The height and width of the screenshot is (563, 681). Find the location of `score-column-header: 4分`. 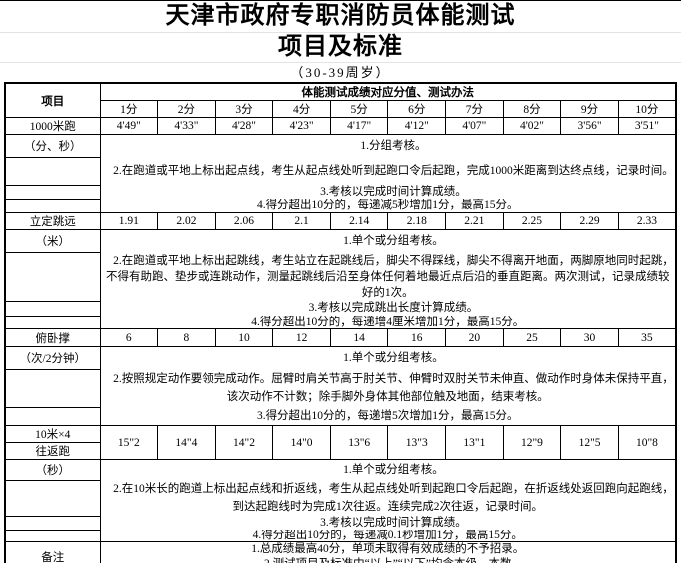

score-column-header: 4分 is located at coordinates (301, 109).